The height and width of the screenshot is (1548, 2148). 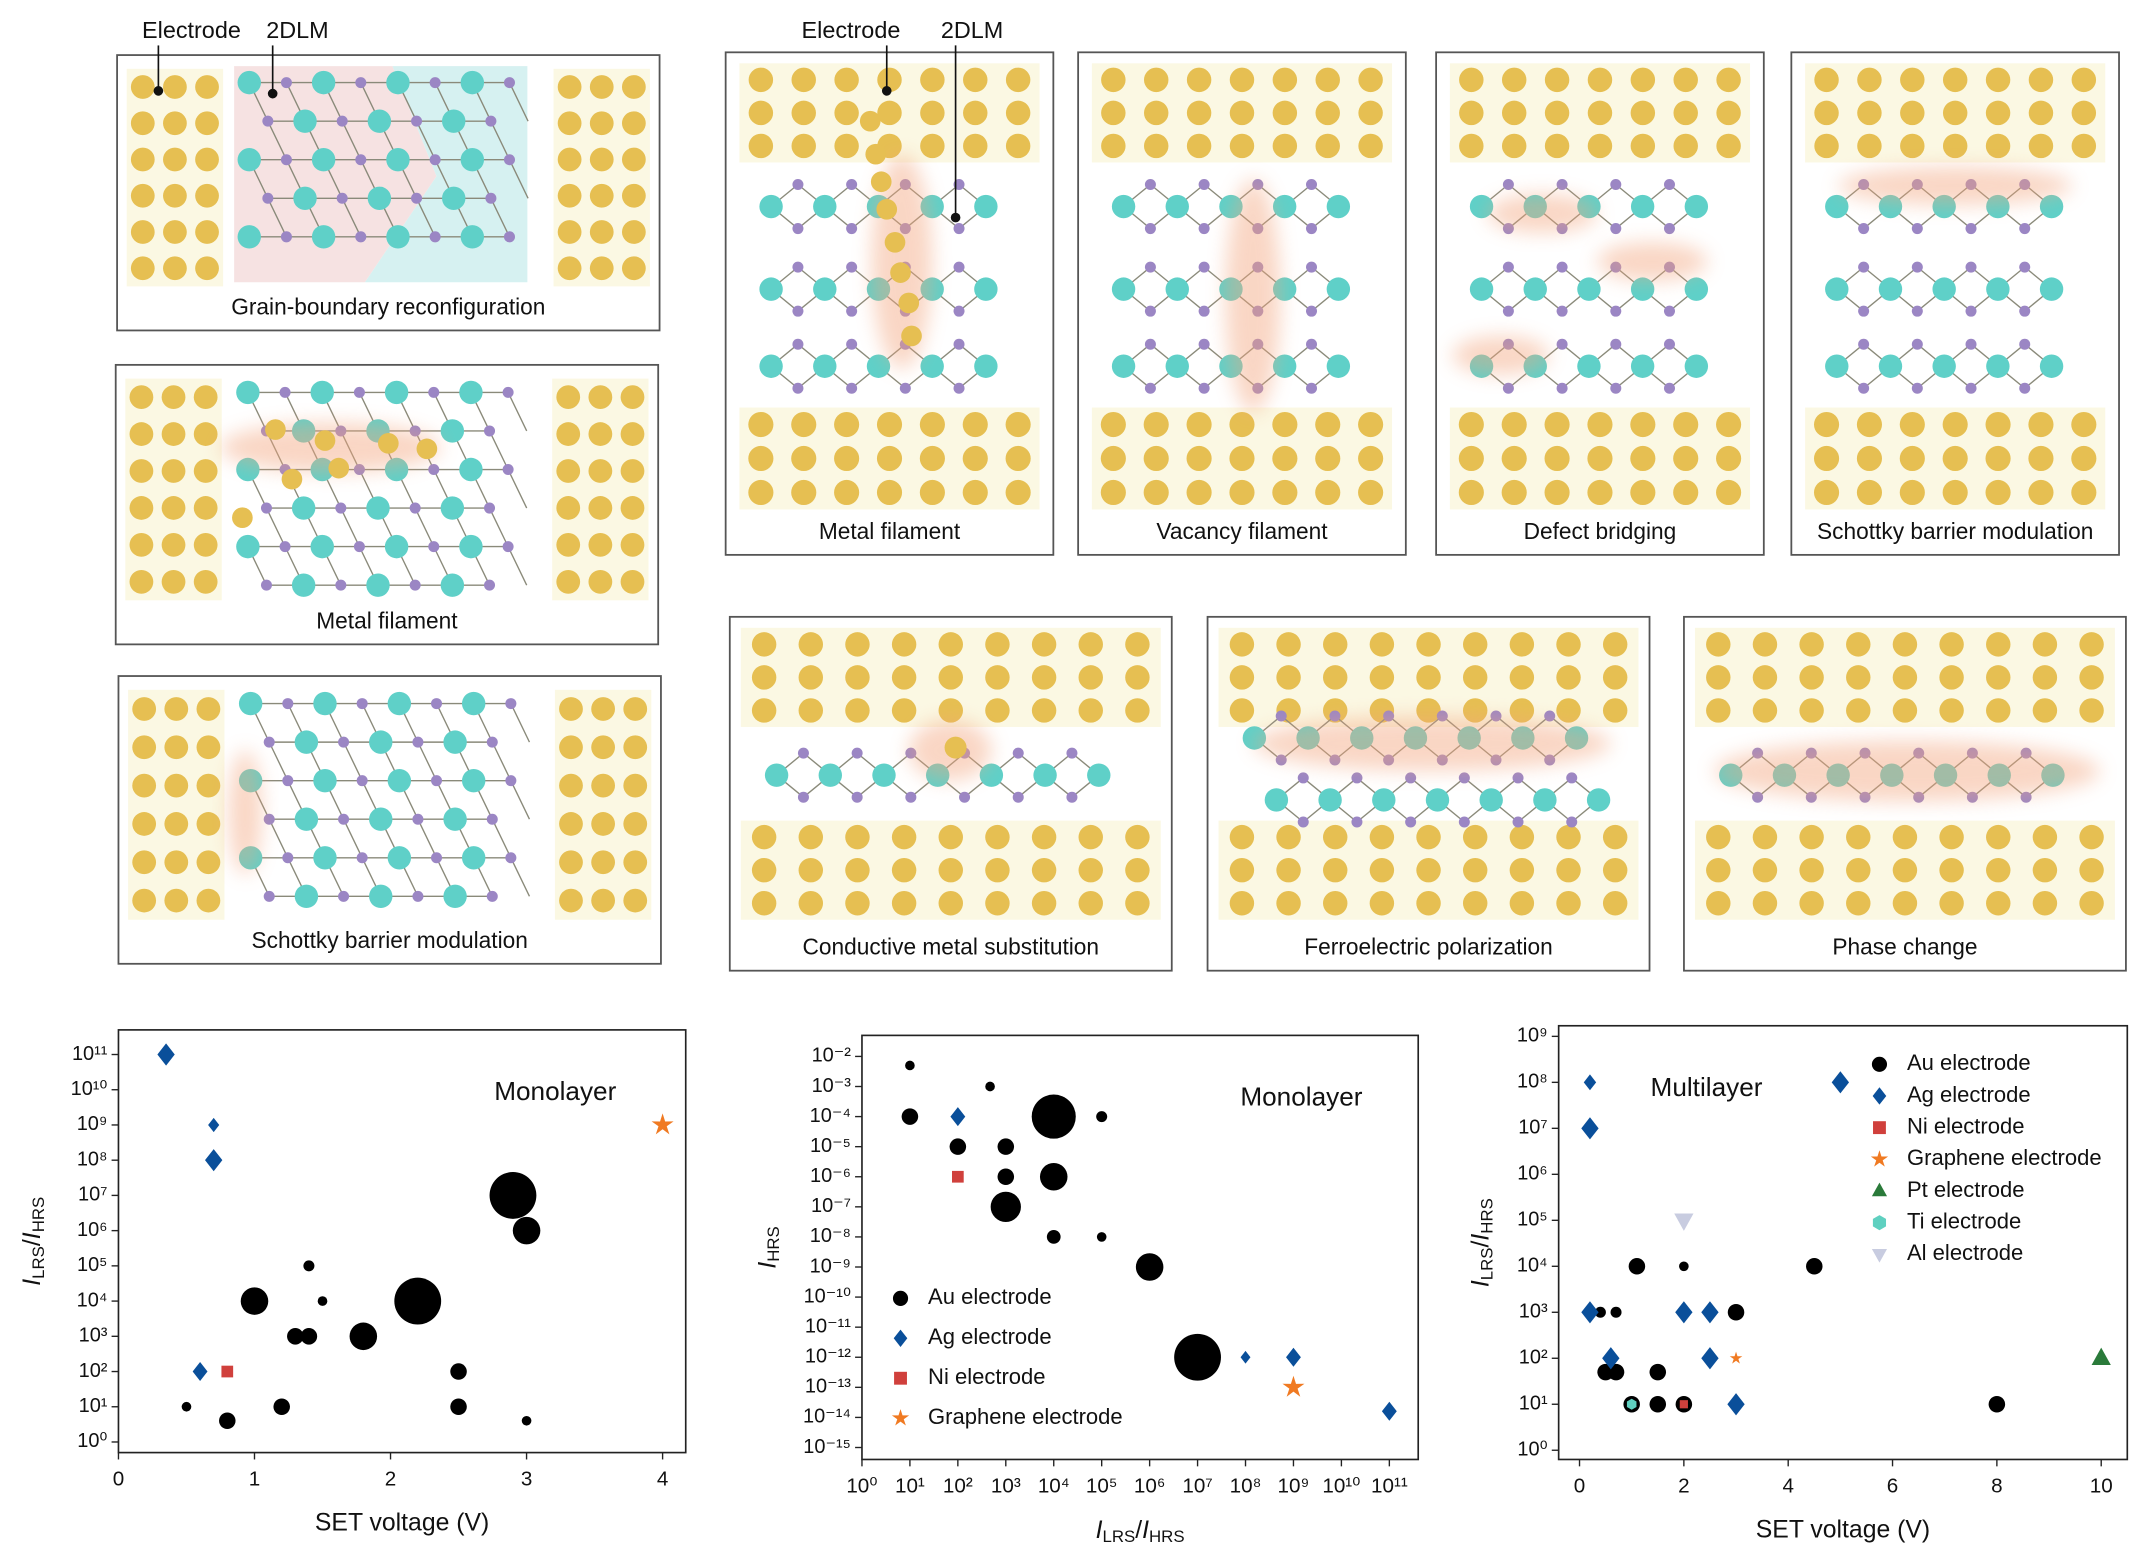 What do you see at coordinates (93, 1371) in the screenshot?
I see `y-tick-label: 10²` at bounding box center [93, 1371].